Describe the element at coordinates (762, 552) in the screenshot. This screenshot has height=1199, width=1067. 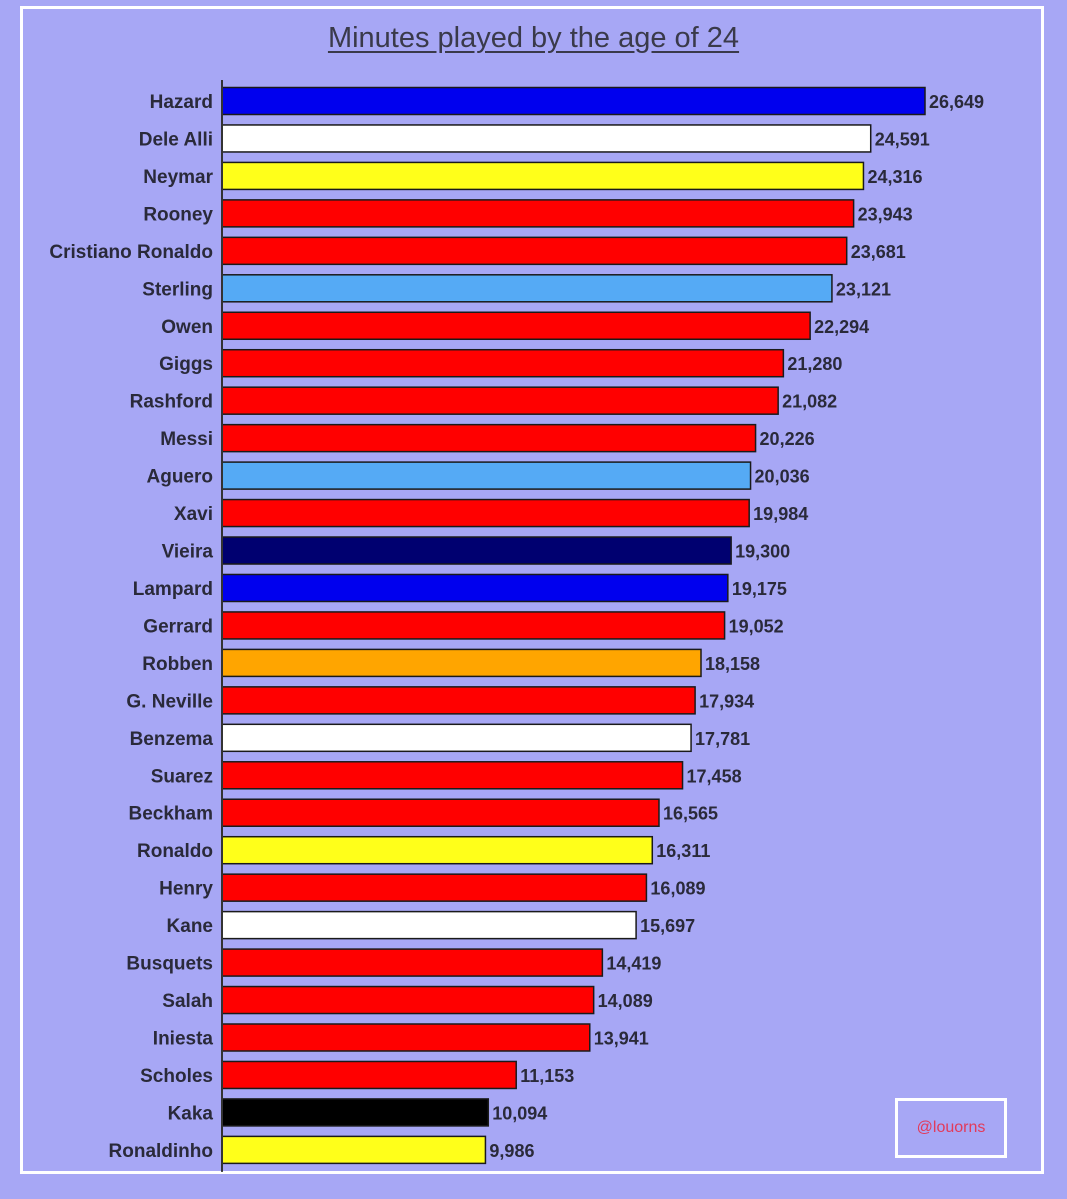
I see `value-label: 19,300` at that location.